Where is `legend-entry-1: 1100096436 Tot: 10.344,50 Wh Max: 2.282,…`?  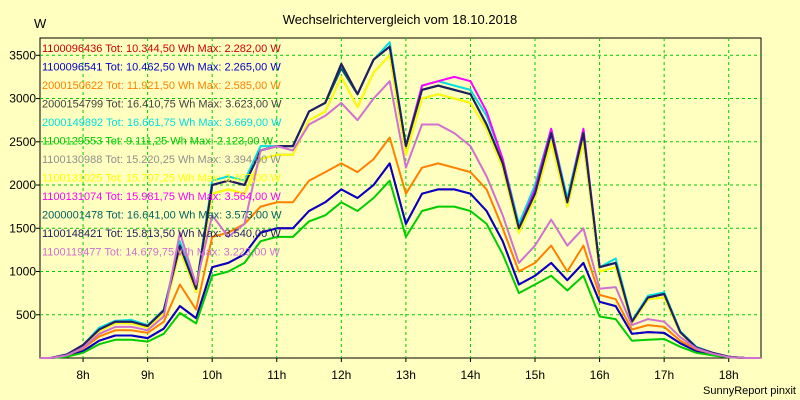 legend-entry-1: 1100096436 Tot: 10.344,50 Wh Max: 2.282,… is located at coordinates (161, 49).